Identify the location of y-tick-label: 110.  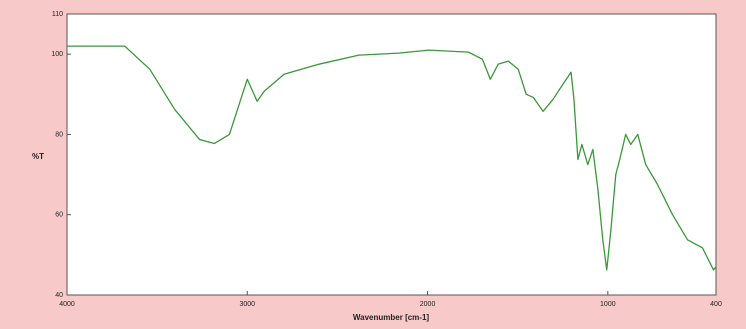
(57, 14).